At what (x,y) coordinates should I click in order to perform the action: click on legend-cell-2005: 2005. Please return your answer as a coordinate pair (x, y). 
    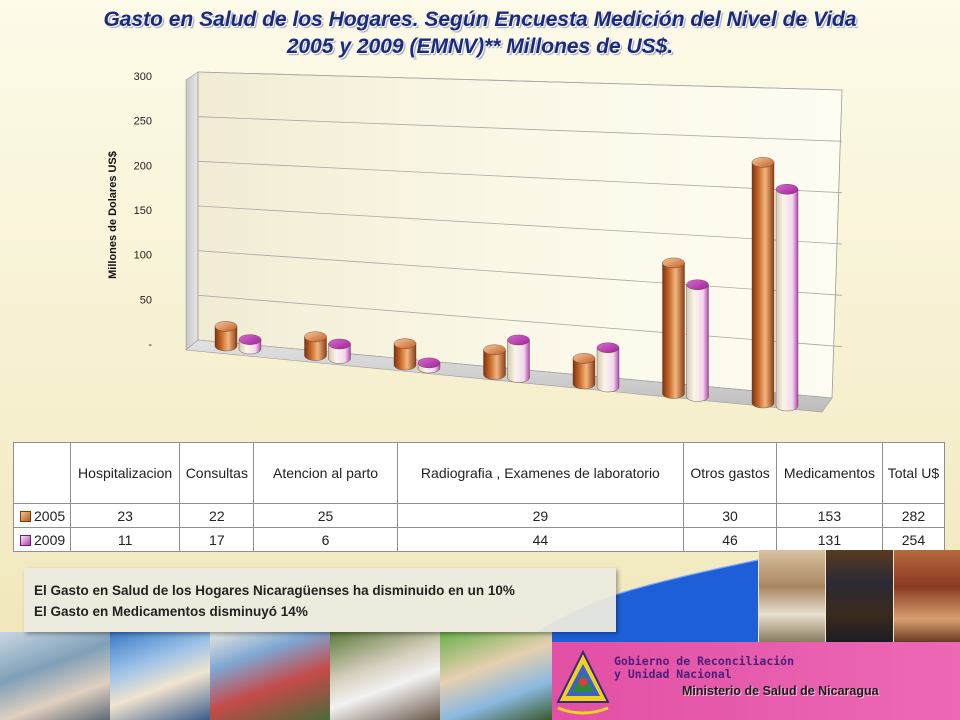
    Looking at the image, I should click on (42, 515).